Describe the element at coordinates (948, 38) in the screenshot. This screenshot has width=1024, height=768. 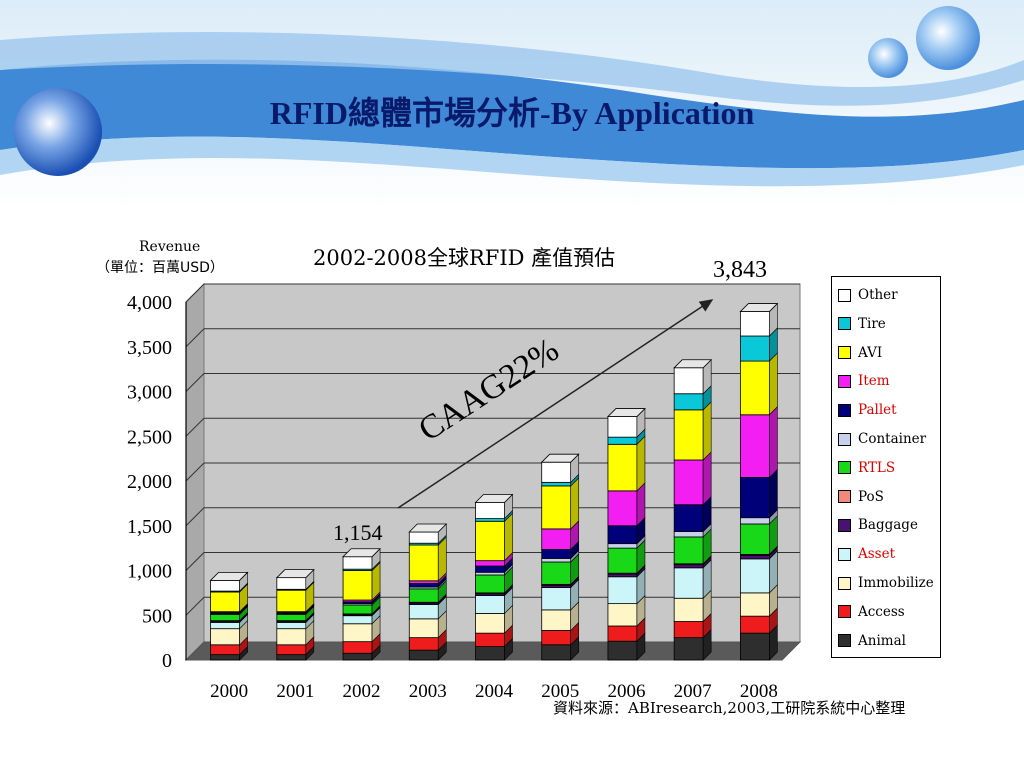
I see `decor-orb-right` at that location.